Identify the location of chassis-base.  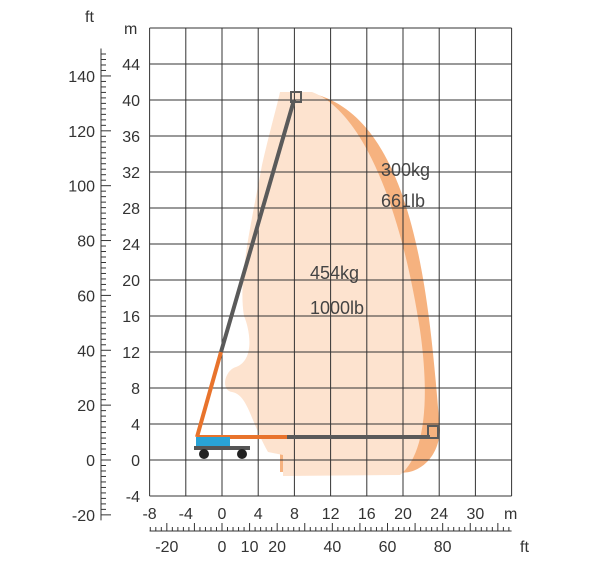
(222, 448).